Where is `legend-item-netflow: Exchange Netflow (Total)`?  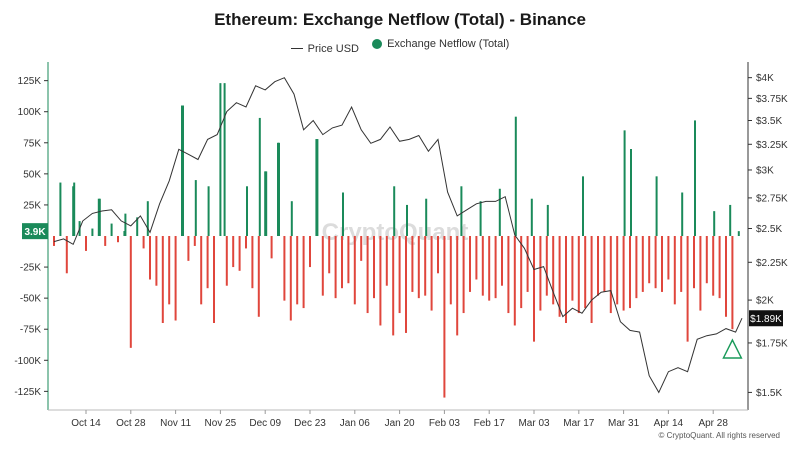
legend-item-netflow: Exchange Netflow (Total) is located at coordinates (440, 44).